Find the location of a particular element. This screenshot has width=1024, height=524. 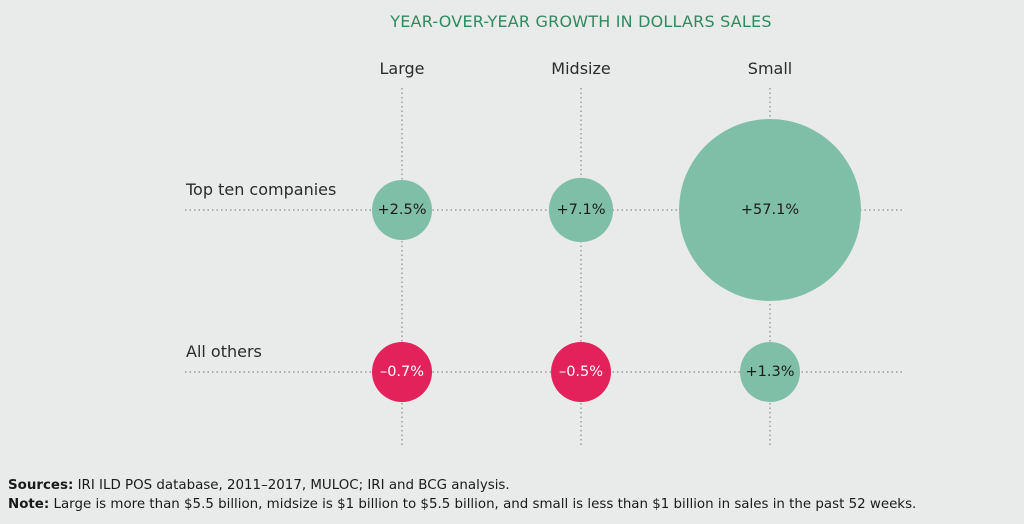

bubble-all-others-midsize-label: –0.5% is located at coordinates (581, 372).